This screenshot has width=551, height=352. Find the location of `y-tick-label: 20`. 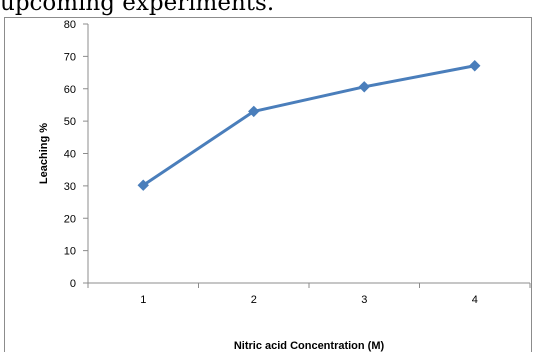

y-tick-label: 20 is located at coordinates (70, 219).